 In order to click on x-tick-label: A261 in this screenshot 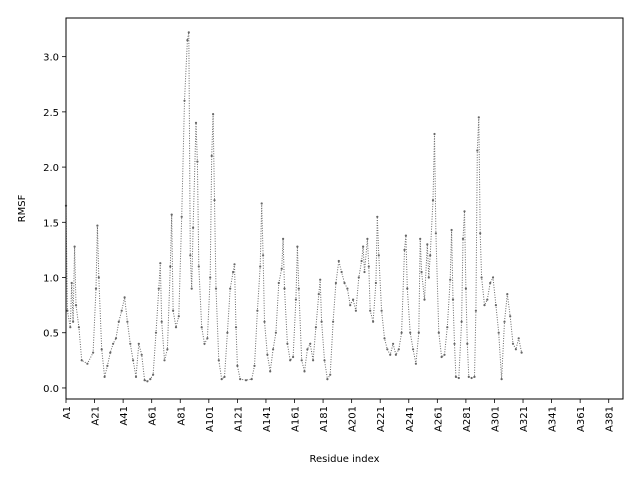, I will do `click(438, 419)`.